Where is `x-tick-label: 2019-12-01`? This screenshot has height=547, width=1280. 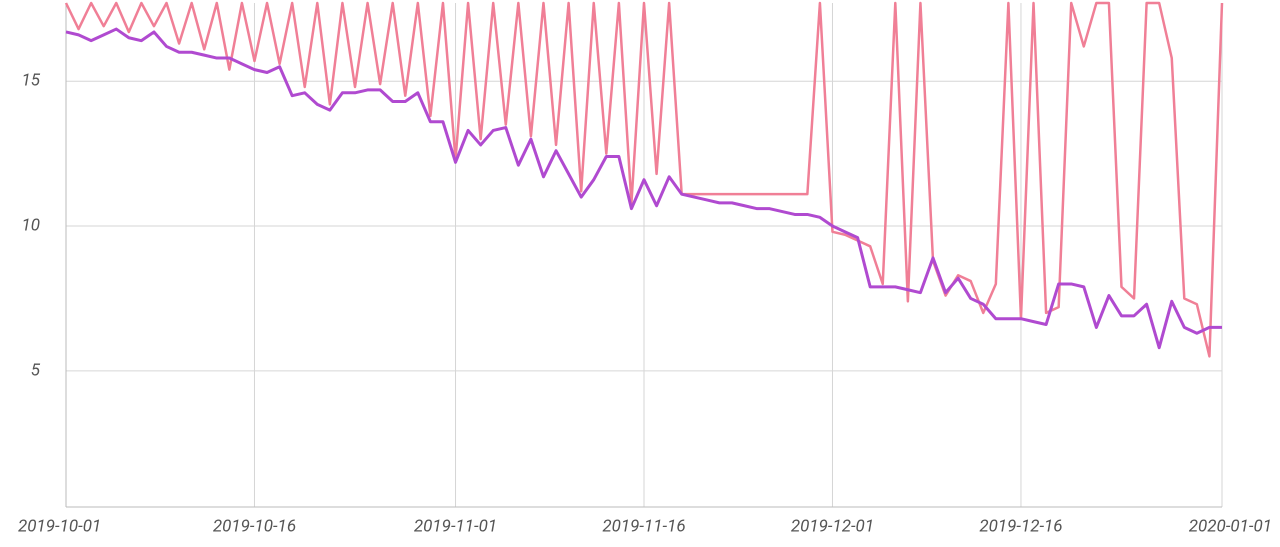
x-tick-label: 2019-12-01 is located at coordinates (832, 526).